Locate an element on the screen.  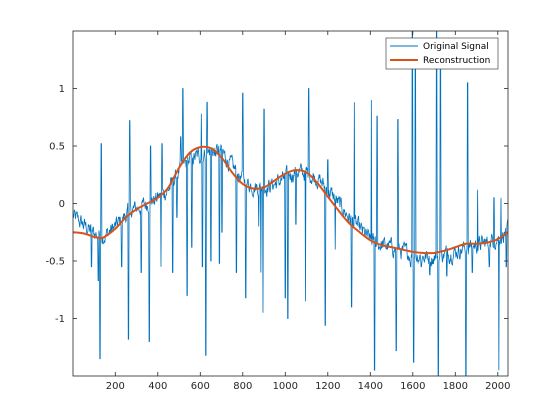
y-tick-label: -1 is located at coordinates (60, 319).